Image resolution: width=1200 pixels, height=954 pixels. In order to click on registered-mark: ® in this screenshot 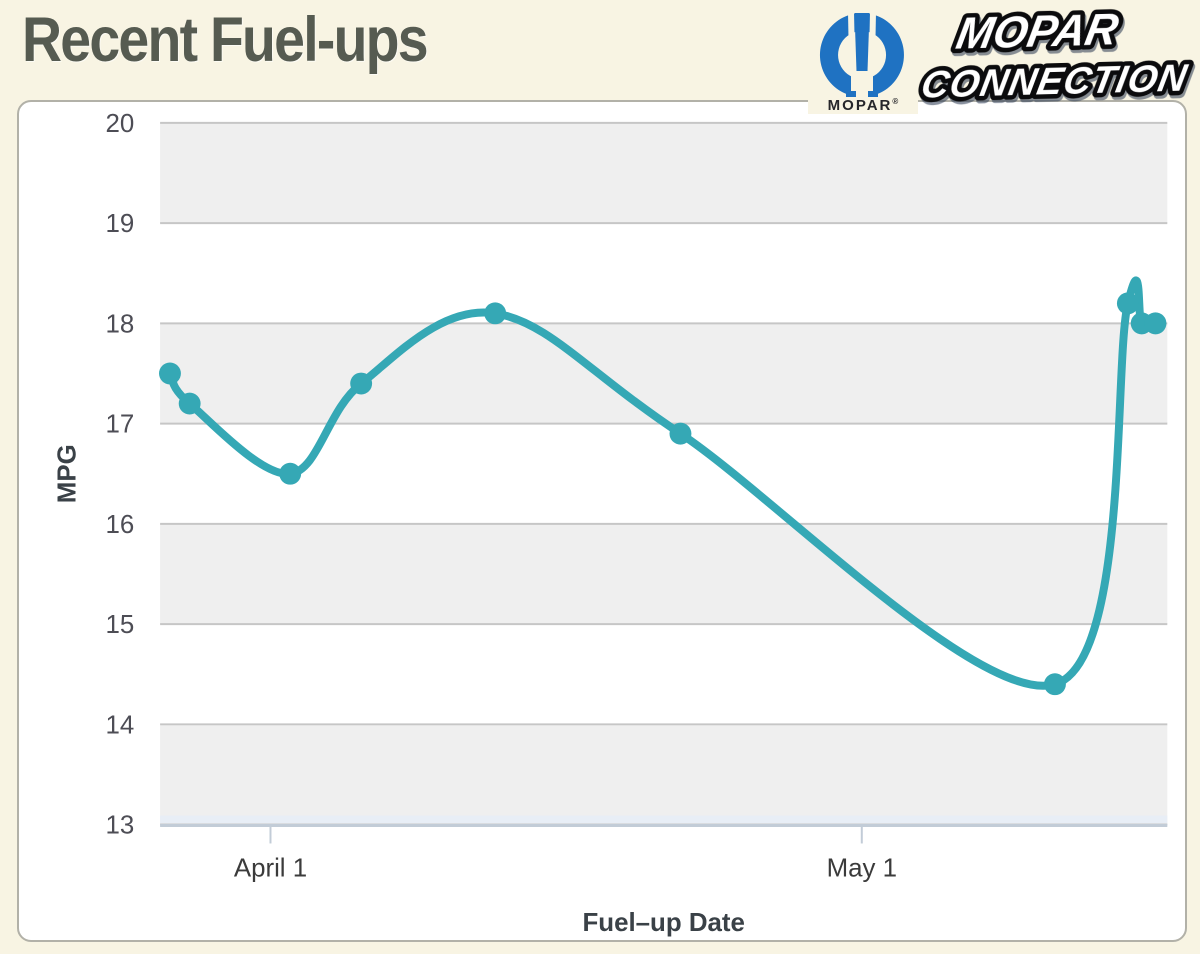, I will do `click(895, 101)`.